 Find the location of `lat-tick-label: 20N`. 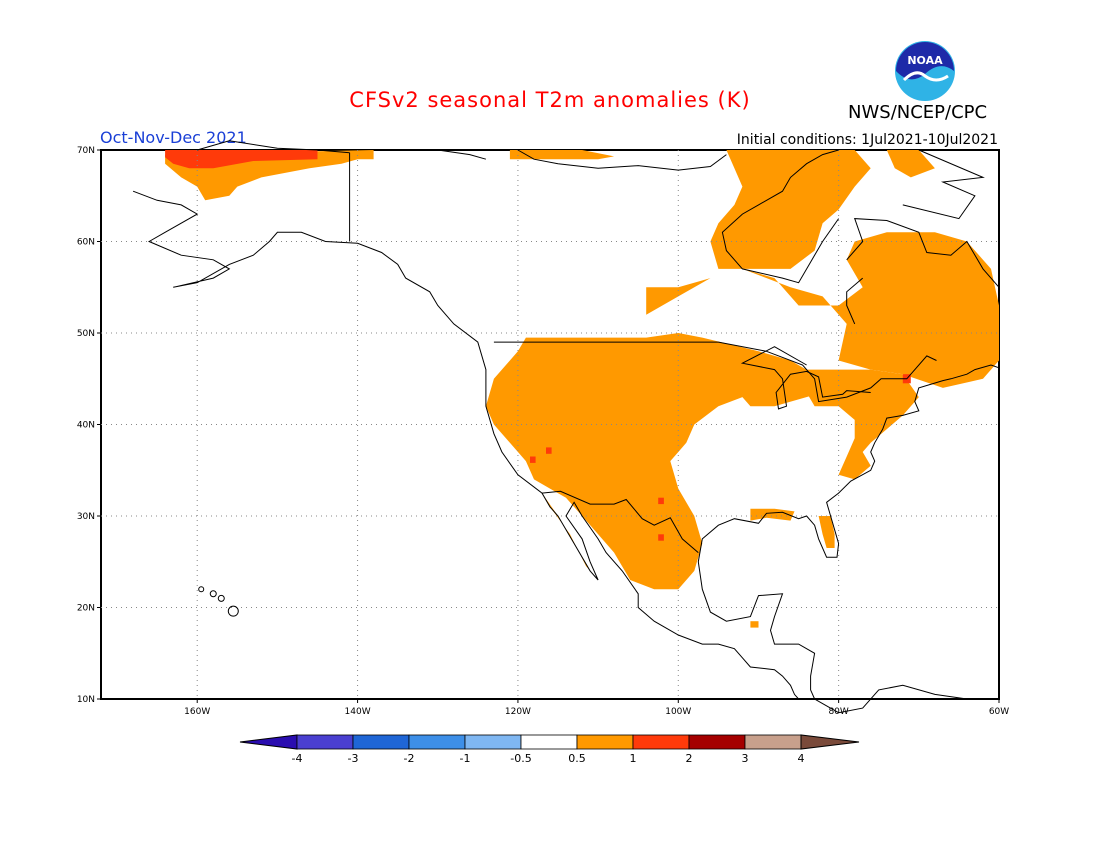

lat-tick-label: 20N is located at coordinates (86, 609).